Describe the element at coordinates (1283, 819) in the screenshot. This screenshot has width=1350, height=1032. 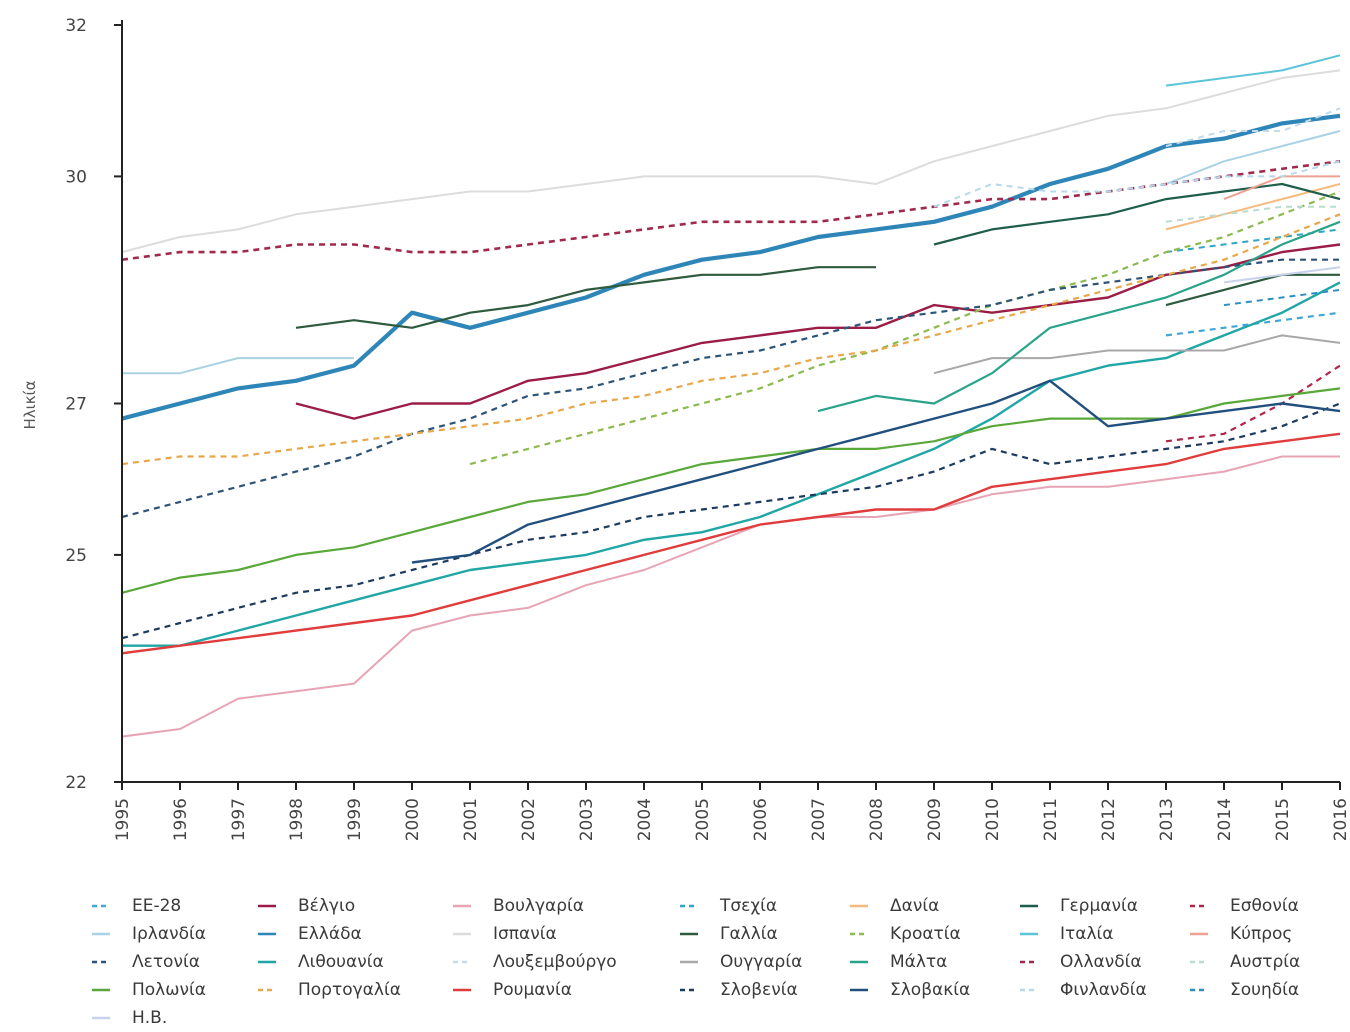
I see `x-tick-label: 2015` at that location.